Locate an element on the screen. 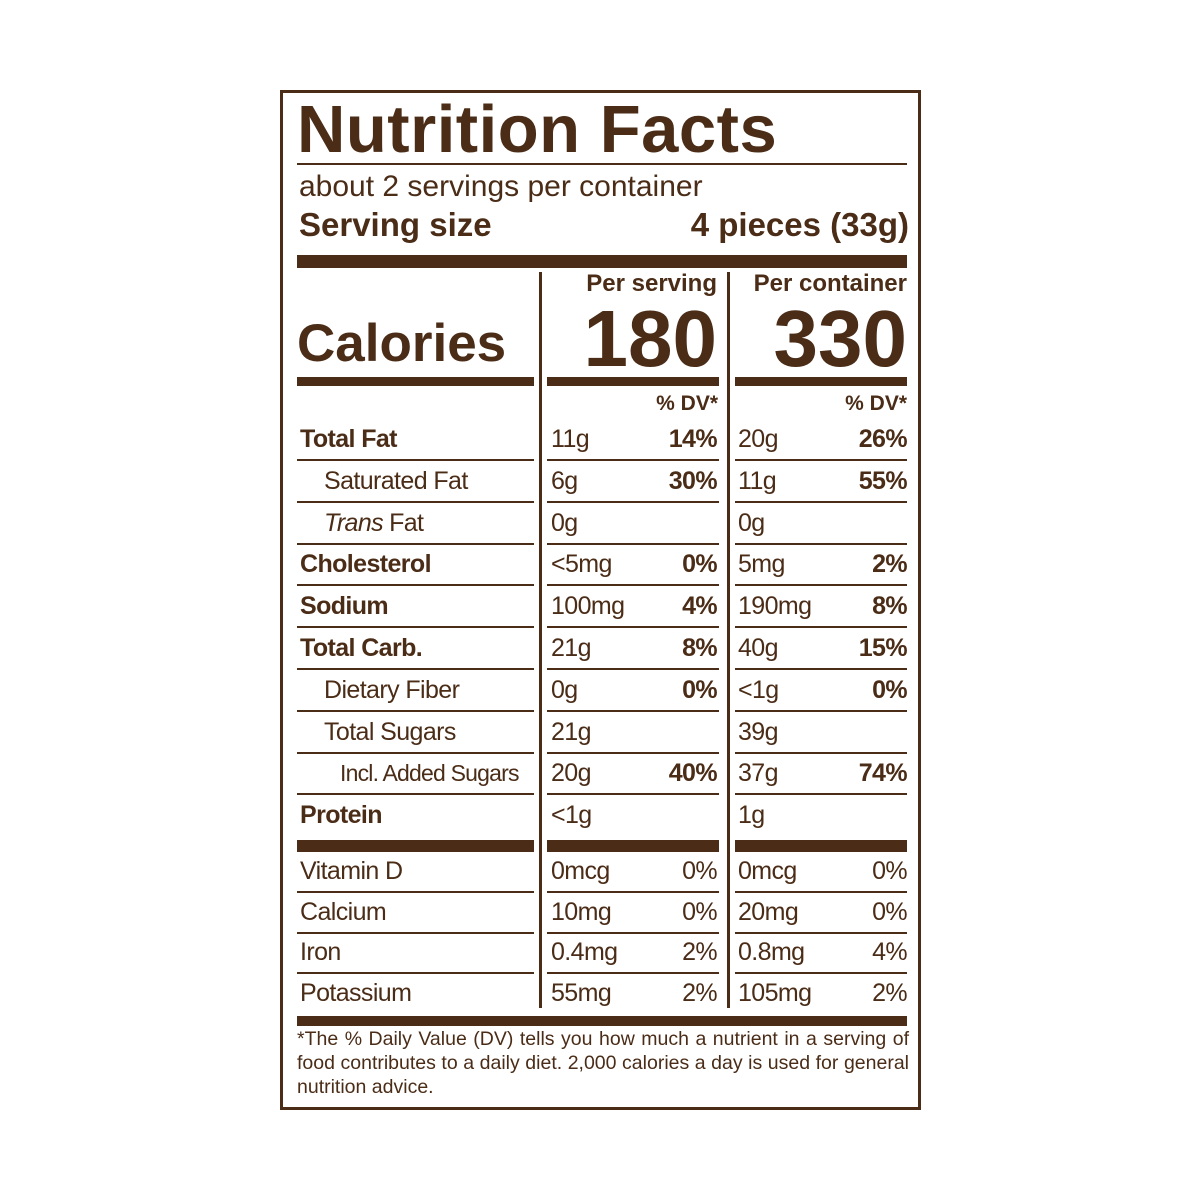 Image resolution: width=1200 pixels, height=1200 pixels. nutrient-name: Saturated Fat is located at coordinates (396, 480).